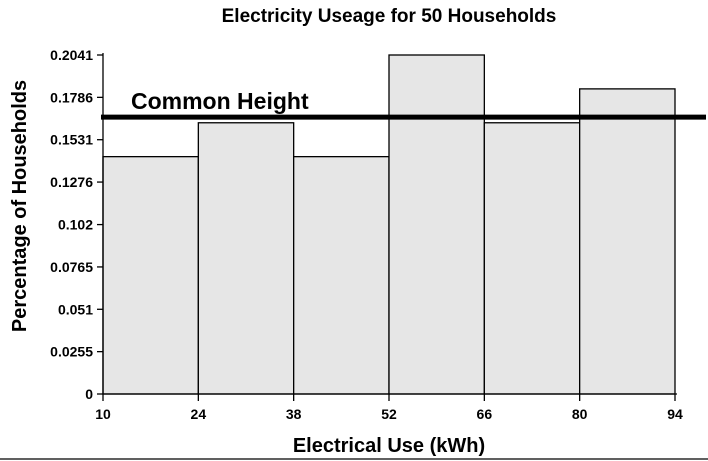 The image size is (708, 461). I want to click on x-tick-label: 94, so click(675, 414).